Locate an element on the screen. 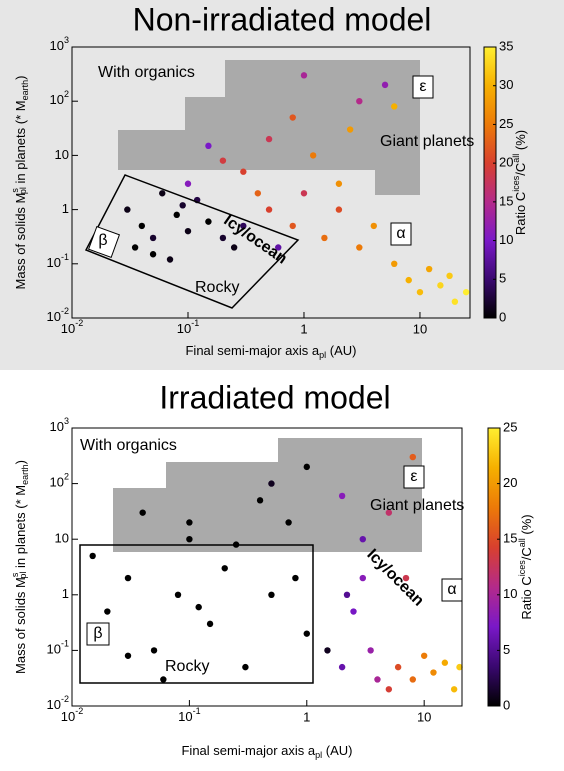 The image size is (564, 771). colorbar-tick-label: 20 is located at coordinates (510, 482).